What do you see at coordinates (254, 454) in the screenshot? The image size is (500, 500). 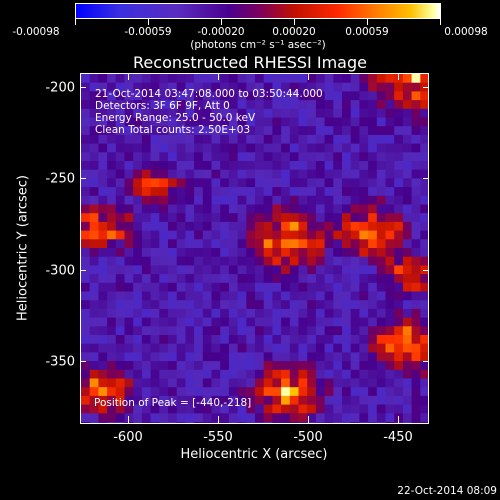 I see `x-axis-label: Heliocentric X (arcsec)` at bounding box center [254, 454].